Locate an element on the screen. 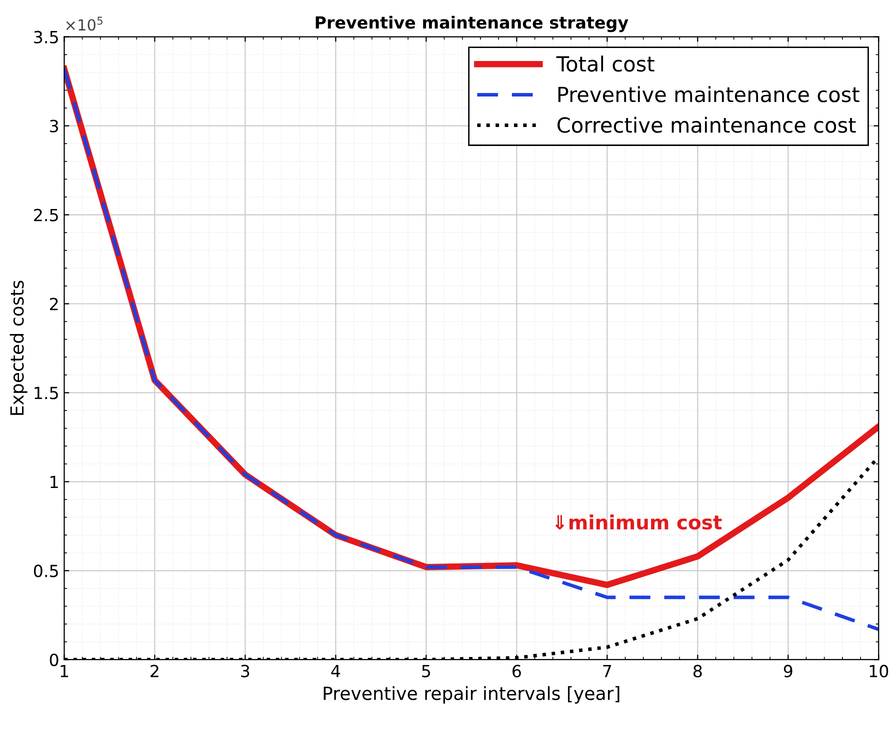 The height and width of the screenshot is (737, 892). y-tick-label: 2.5 is located at coordinates (46, 215).